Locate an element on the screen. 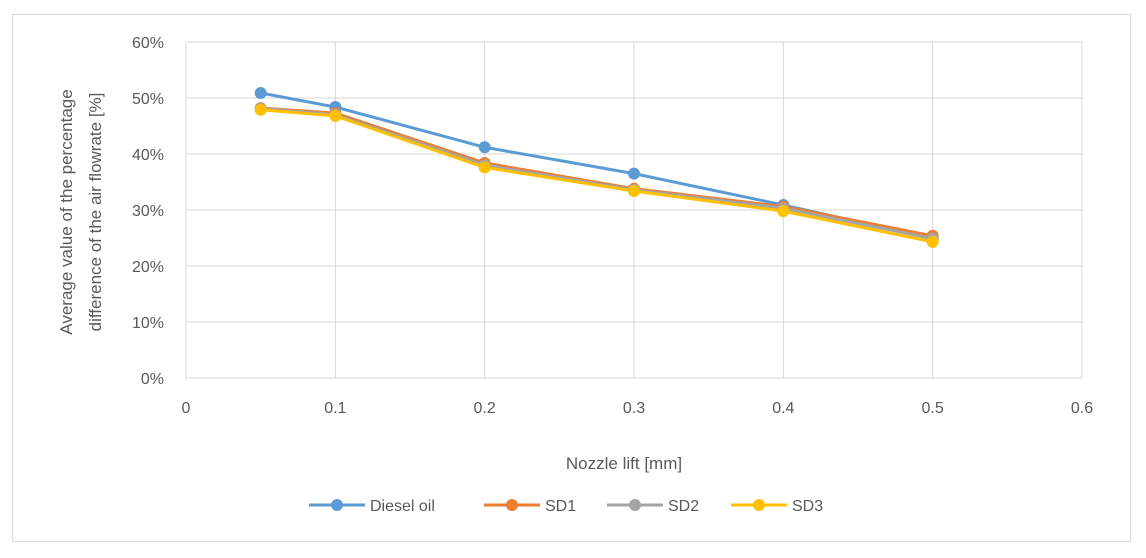  x-tick-label: 0.5 is located at coordinates (933, 408).